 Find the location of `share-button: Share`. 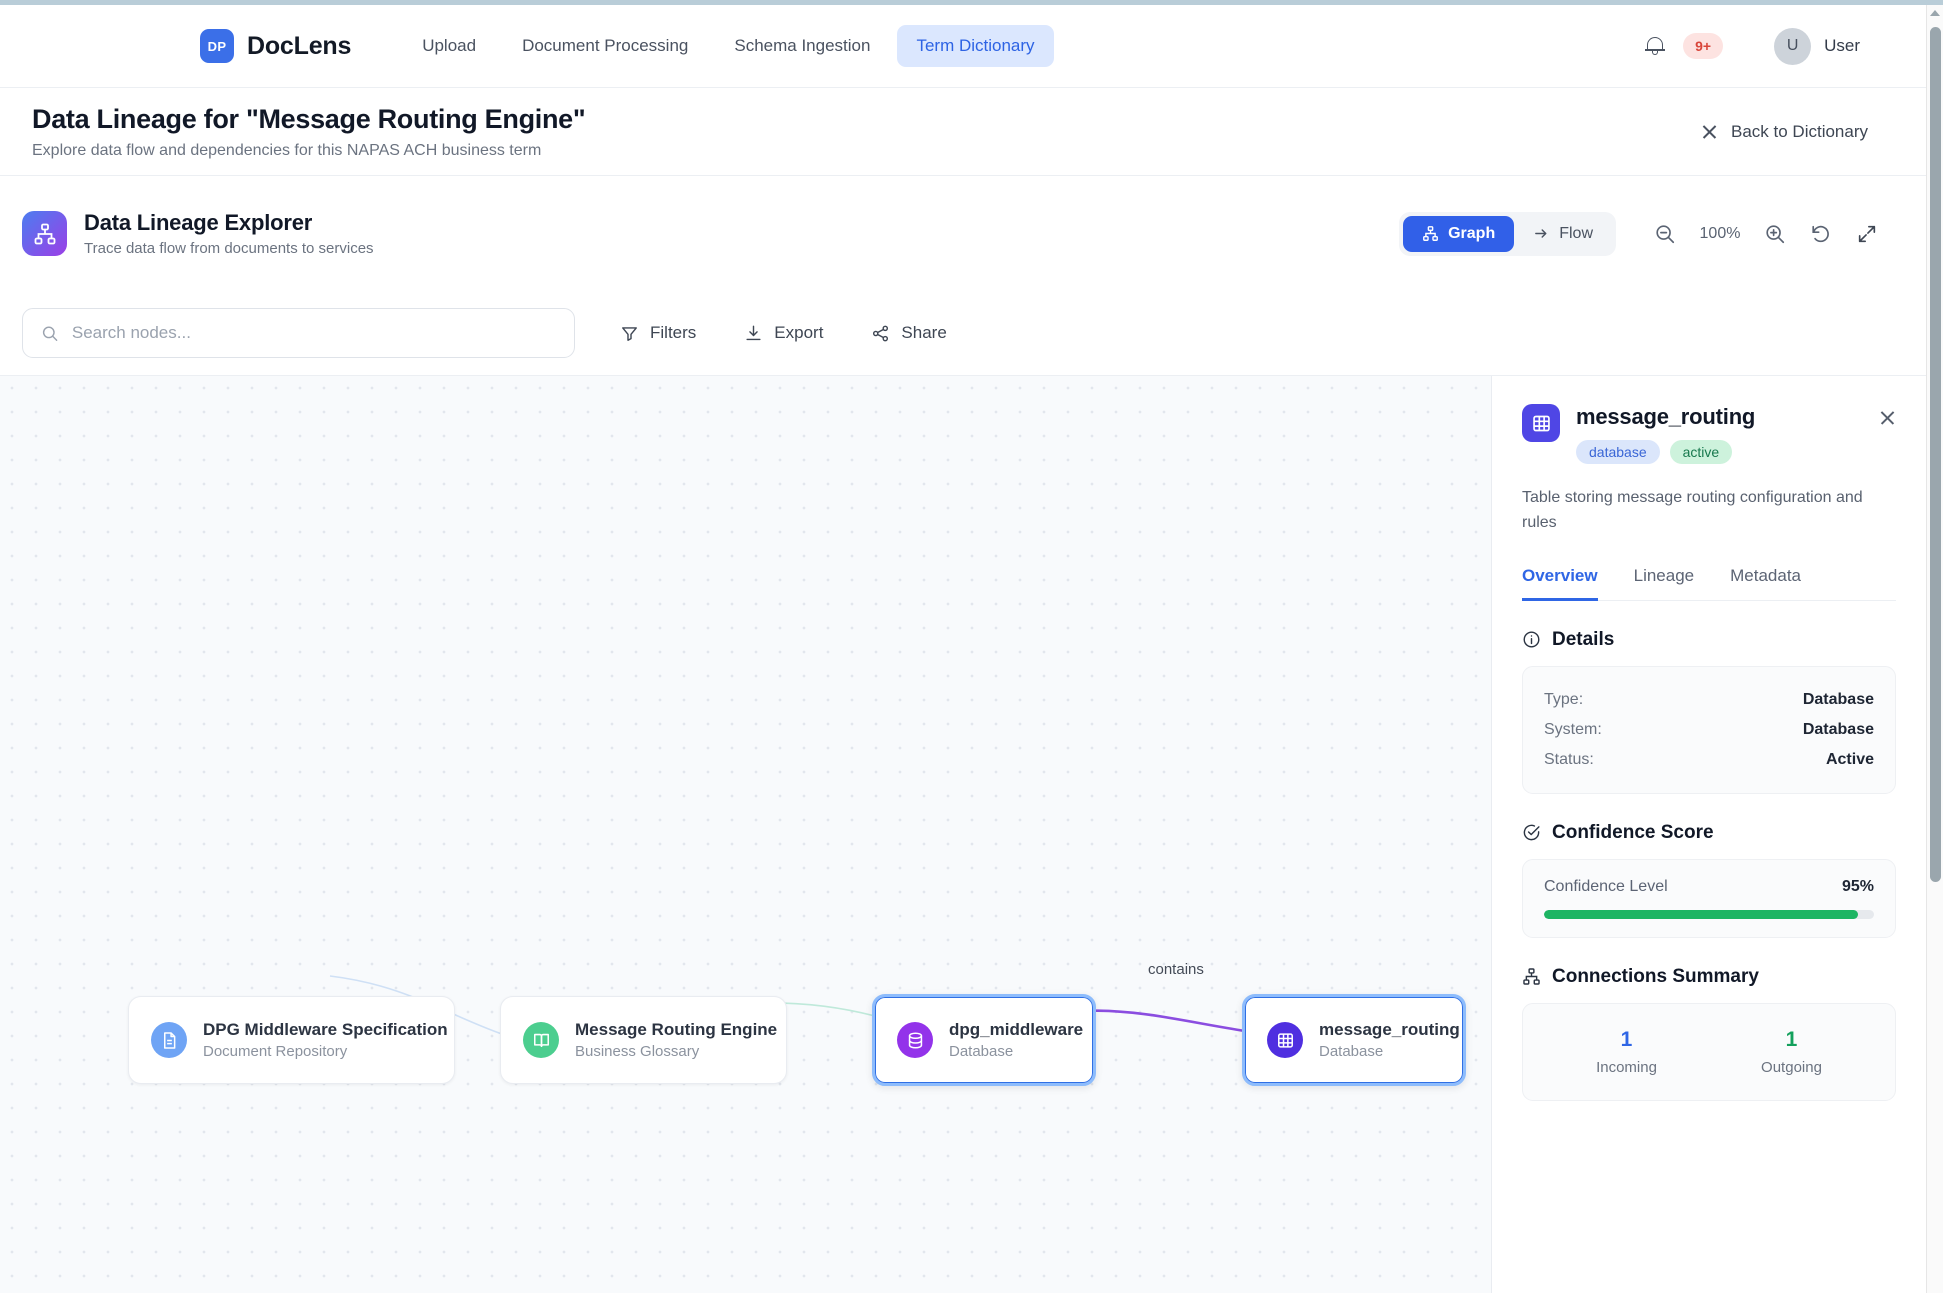

share-button: Share is located at coordinates (909, 333).